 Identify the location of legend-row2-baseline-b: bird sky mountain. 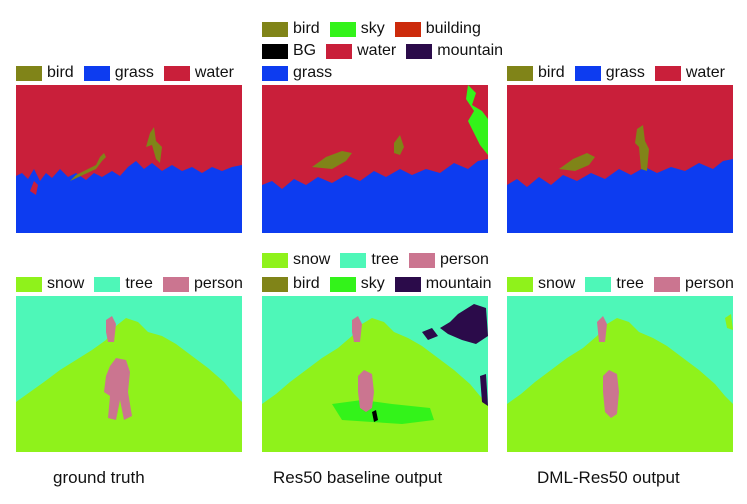
(382, 284).